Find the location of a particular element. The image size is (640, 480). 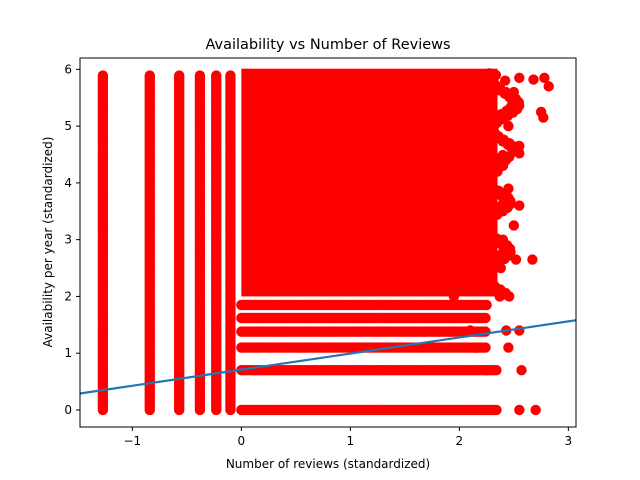

y-tick-label: 0 is located at coordinates (68, 410).